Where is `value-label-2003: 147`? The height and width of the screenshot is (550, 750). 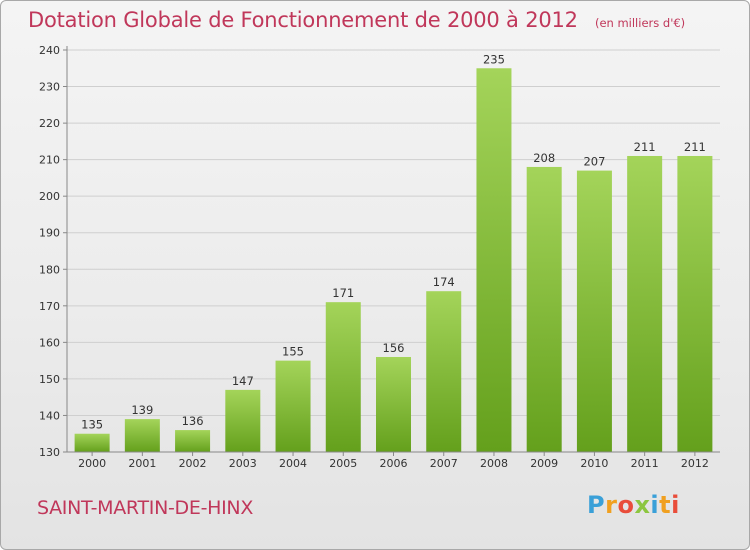 value-label-2003: 147 is located at coordinates (243, 381).